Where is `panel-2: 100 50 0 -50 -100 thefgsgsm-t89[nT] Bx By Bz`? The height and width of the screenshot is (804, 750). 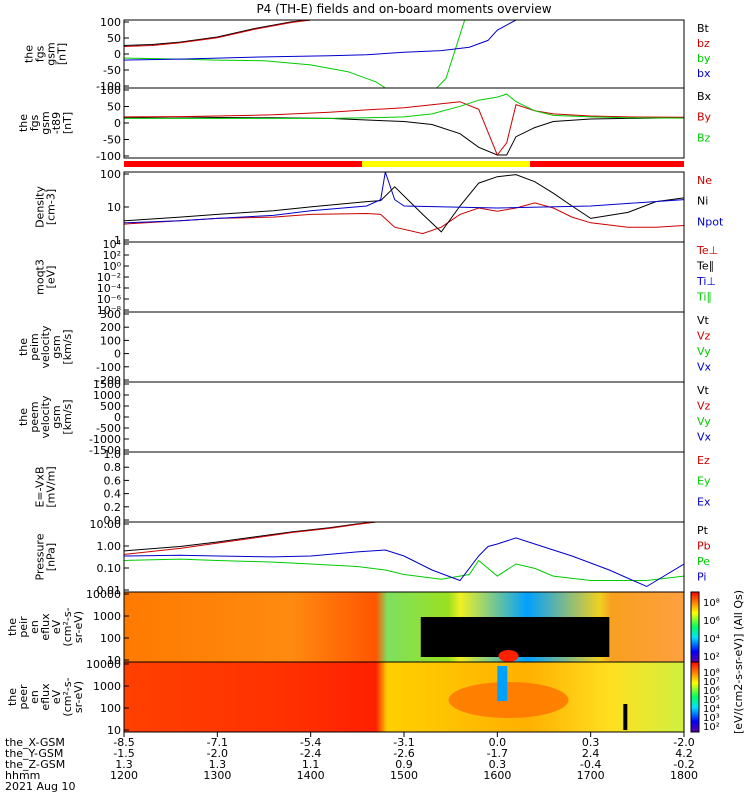
panel-2: 100 50 0 -50 -100 thefgsgsm-t89[nT] Bx By Bz is located at coordinates (364, 123).